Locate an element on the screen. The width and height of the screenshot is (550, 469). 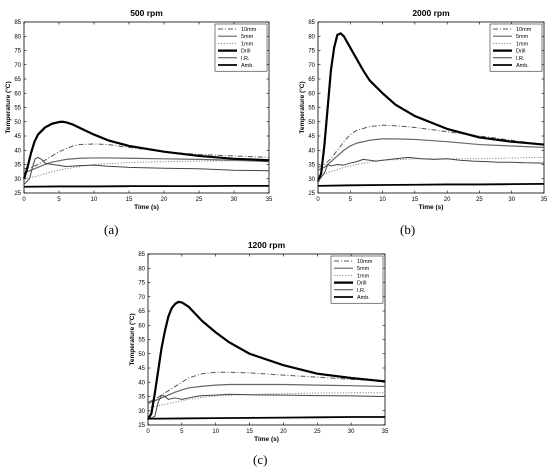
y-tick-label: 45 is located at coordinates (311, 137).